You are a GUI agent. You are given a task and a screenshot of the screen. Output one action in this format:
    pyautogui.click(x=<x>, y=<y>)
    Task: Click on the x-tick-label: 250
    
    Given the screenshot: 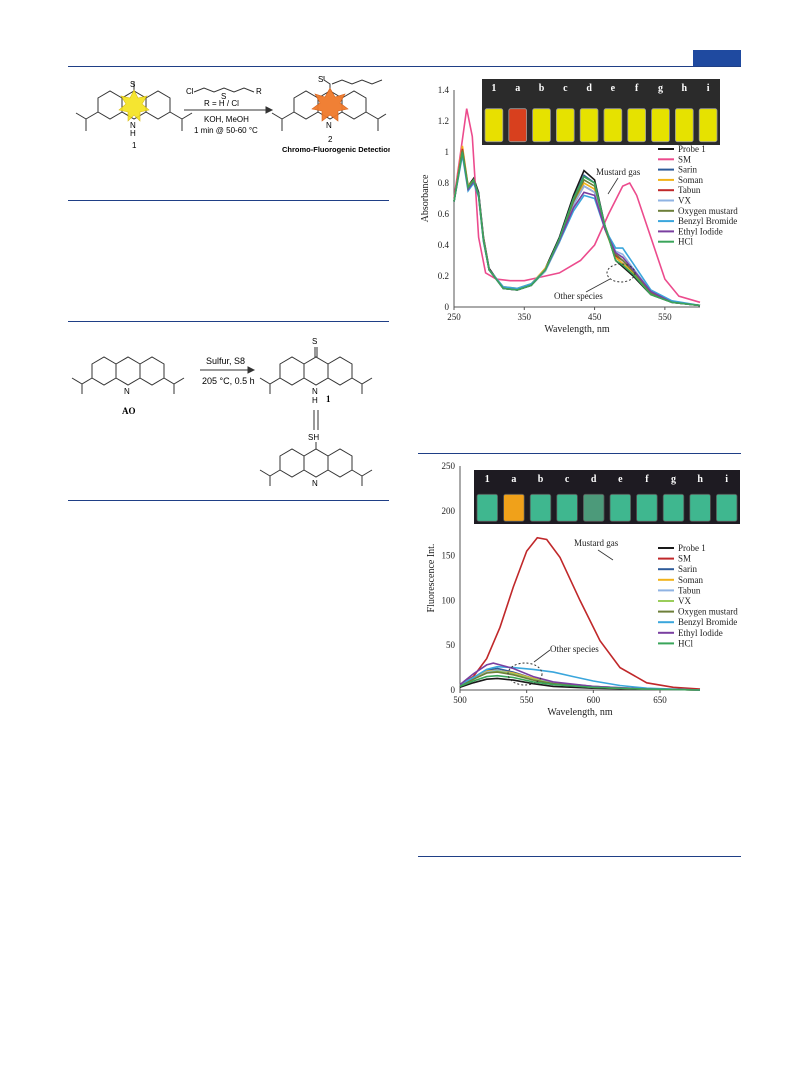 What is the action you would take?
    pyautogui.click(x=454, y=317)
    